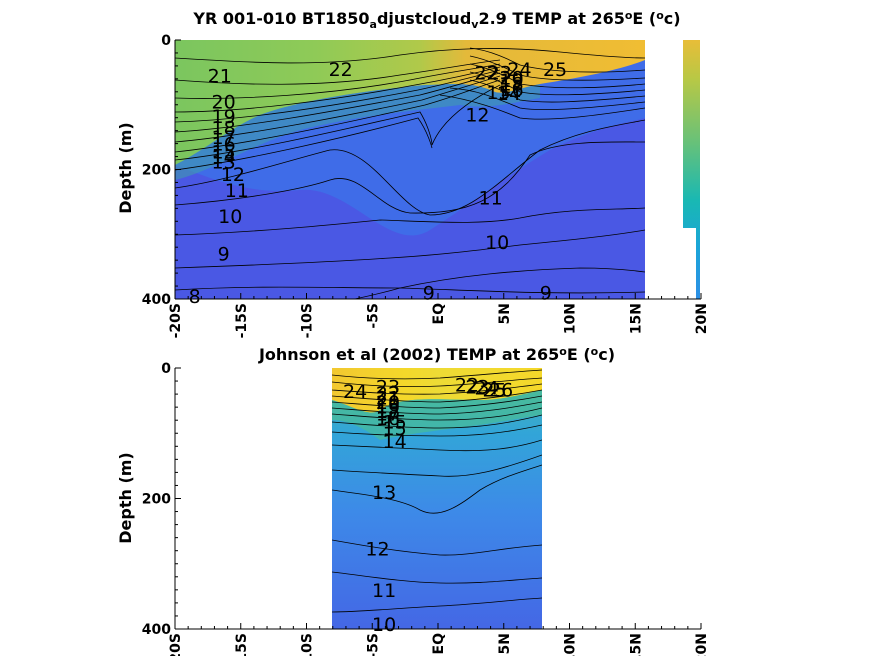 This screenshot has width=875, height=656. Describe the element at coordinates (395, 442) in the screenshot. I see `contour-label: 14` at that location.